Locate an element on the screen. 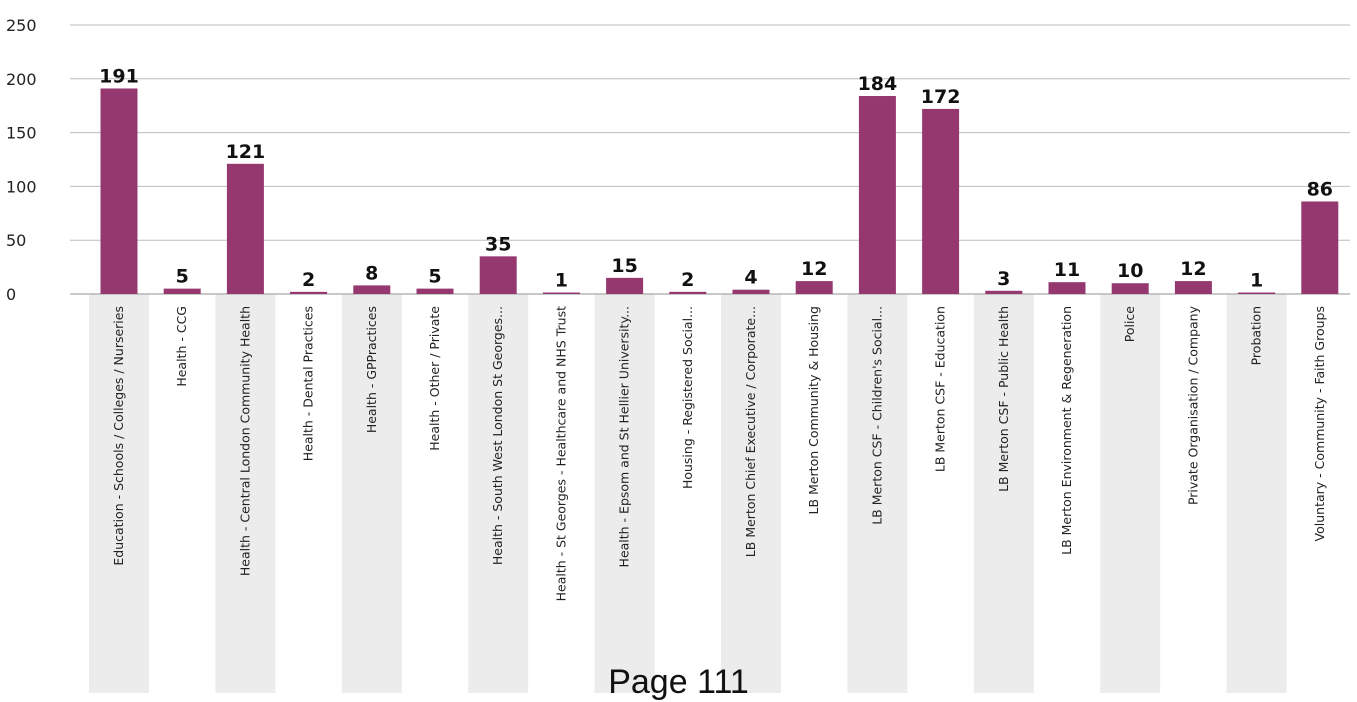 The height and width of the screenshot is (702, 1357). y-tick-label: 250 is located at coordinates (21, 25).